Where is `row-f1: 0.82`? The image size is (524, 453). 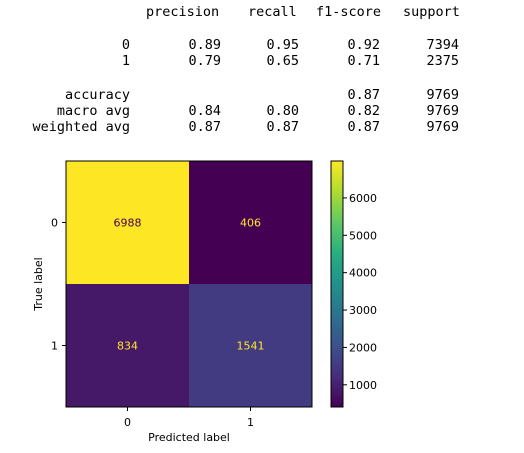
row-f1: 0.82 is located at coordinates (363, 111).